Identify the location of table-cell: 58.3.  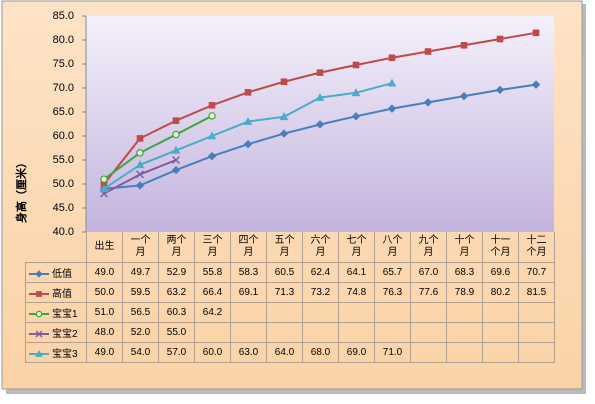
(248, 272).